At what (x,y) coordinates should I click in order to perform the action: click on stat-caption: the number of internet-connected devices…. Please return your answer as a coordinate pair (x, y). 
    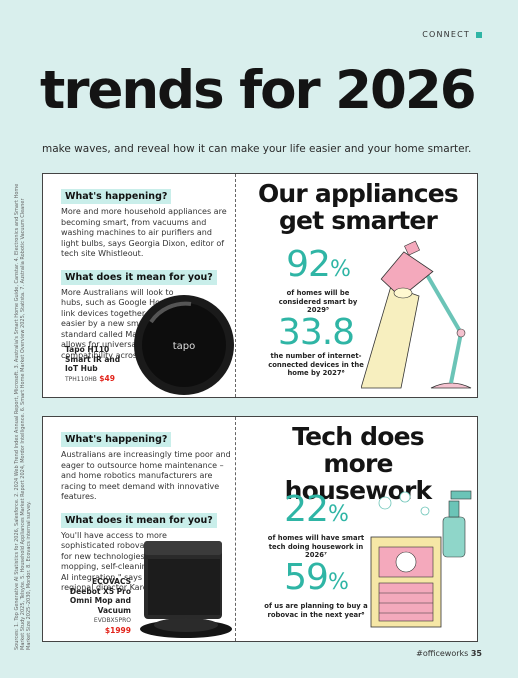
    Looking at the image, I should click on (316, 364).